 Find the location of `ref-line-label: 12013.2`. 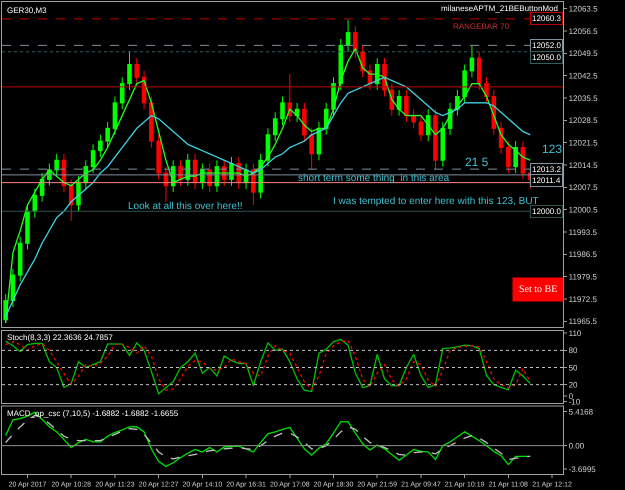

ref-line-label: 12013.2 is located at coordinates (547, 169).